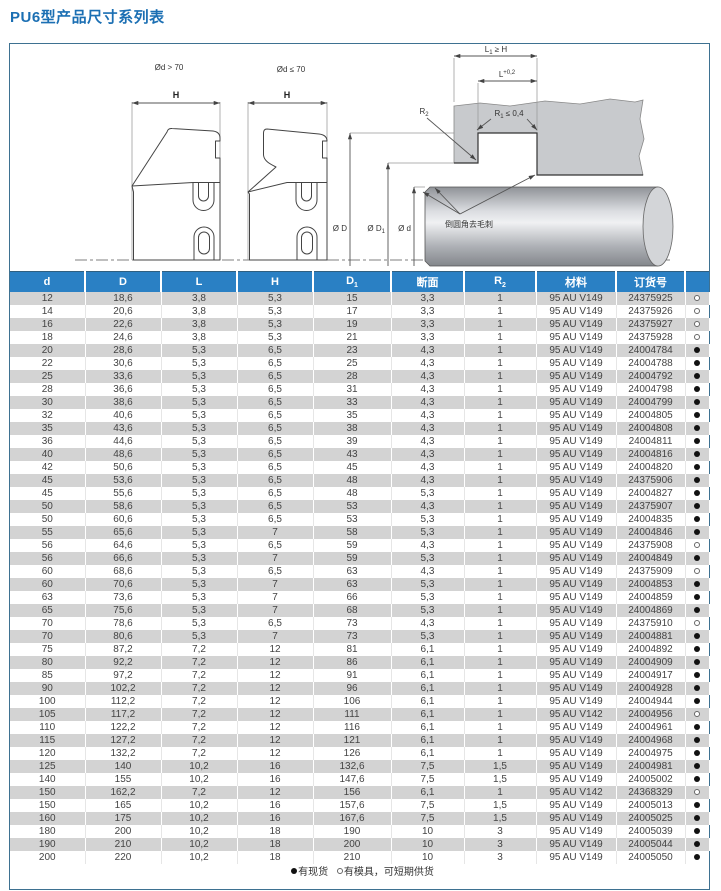  Describe the element at coordinates (275, 779) in the screenshot. I see `cell: 16` at that location.